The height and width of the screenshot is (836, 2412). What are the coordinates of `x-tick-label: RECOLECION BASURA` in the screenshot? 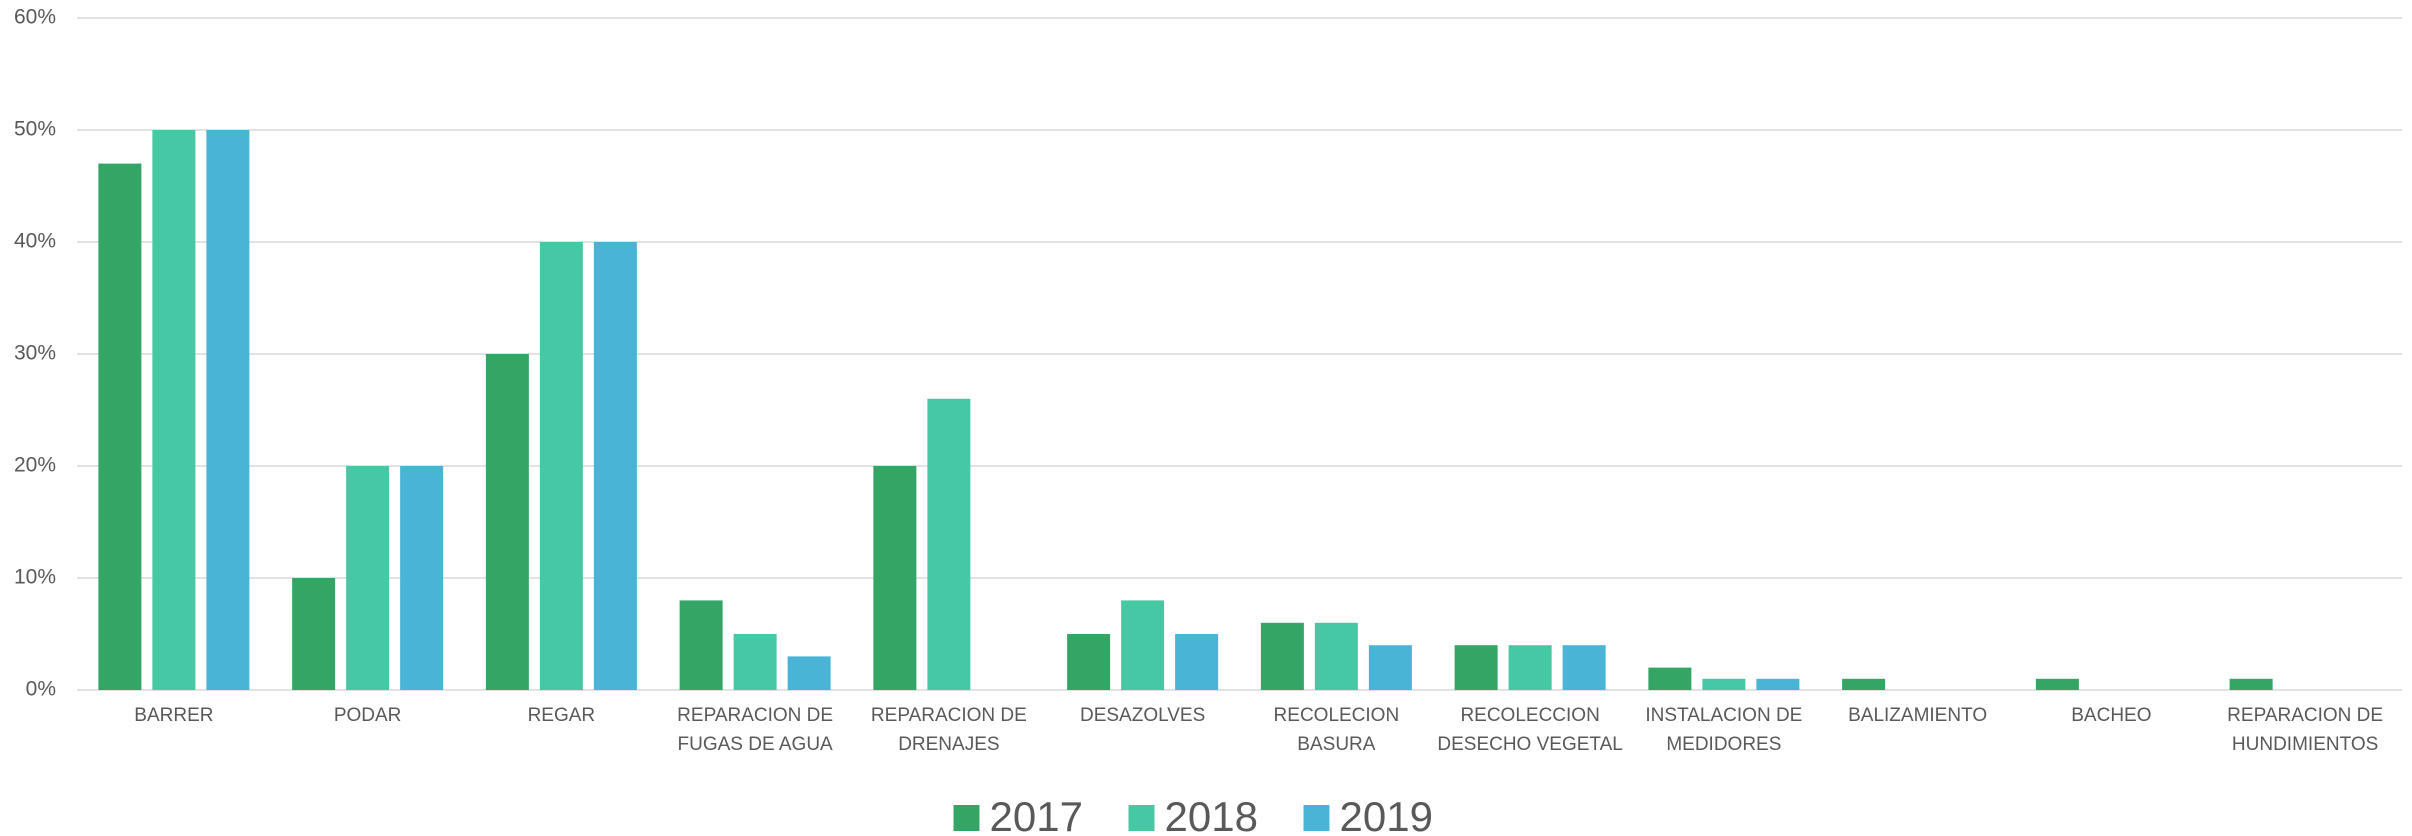 It's located at (1336, 730).